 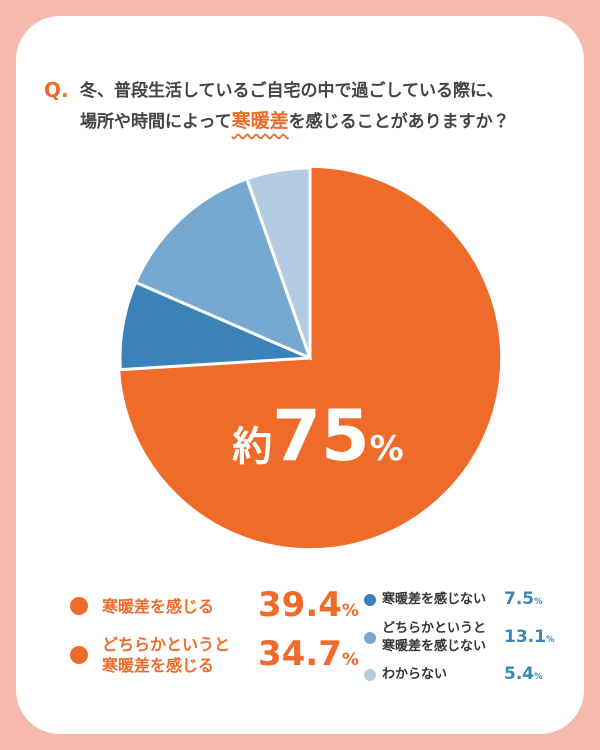 I want to click on legend-label: どちらかというと 寒暖差を感じる, so click(x=166, y=655).